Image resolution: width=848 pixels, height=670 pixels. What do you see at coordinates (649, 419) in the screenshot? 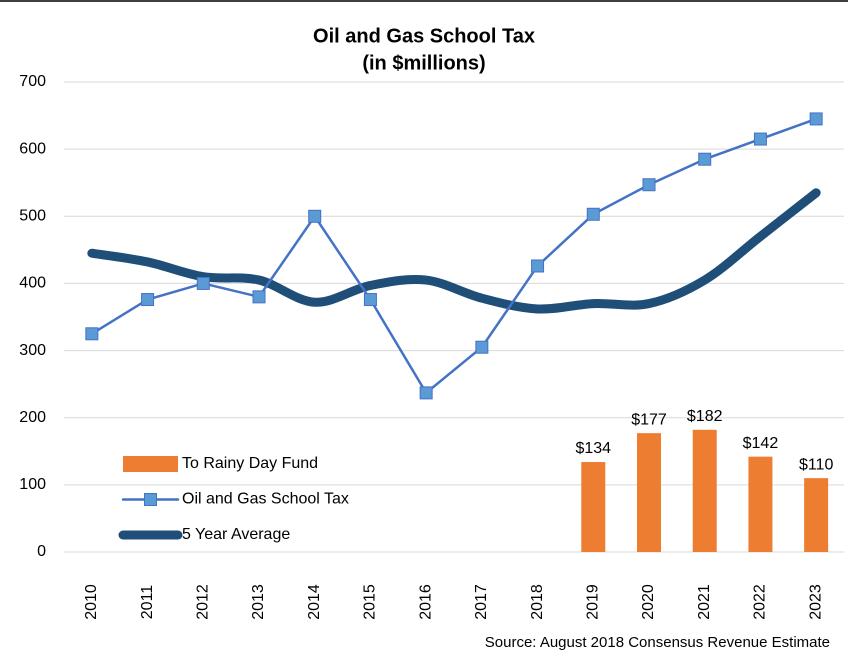
I see `data-label: $177` at bounding box center [649, 419].